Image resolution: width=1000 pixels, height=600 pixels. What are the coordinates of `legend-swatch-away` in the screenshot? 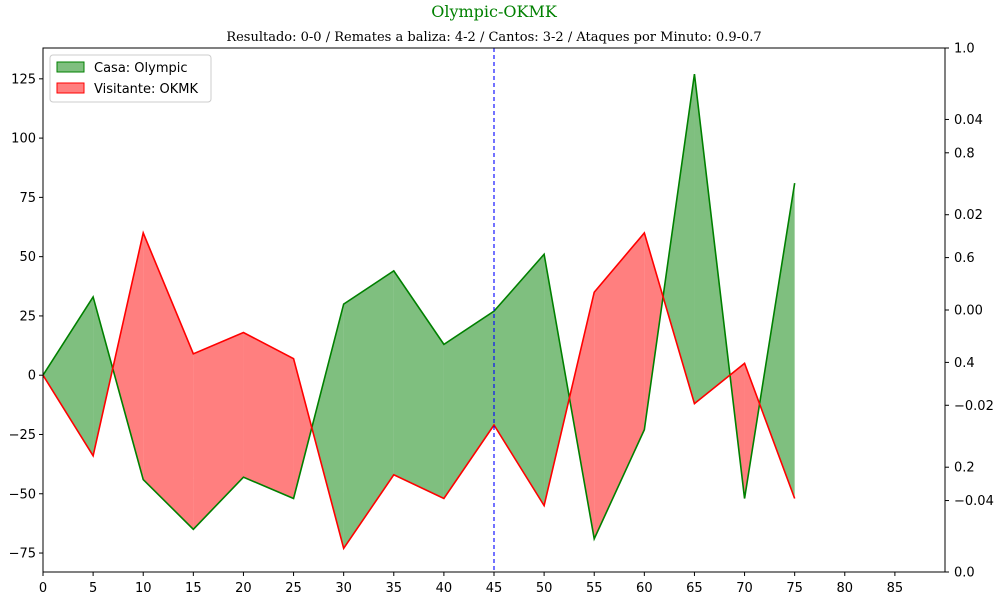 It's located at (70, 88).